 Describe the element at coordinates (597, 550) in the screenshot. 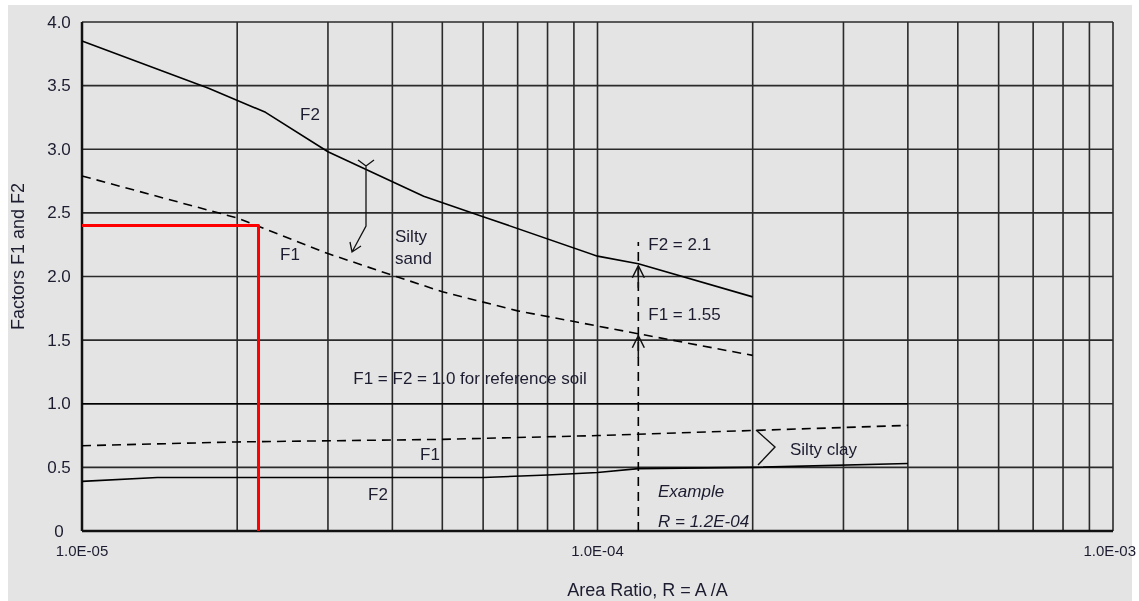

I see `x-tick-label: 1.0E-04` at that location.